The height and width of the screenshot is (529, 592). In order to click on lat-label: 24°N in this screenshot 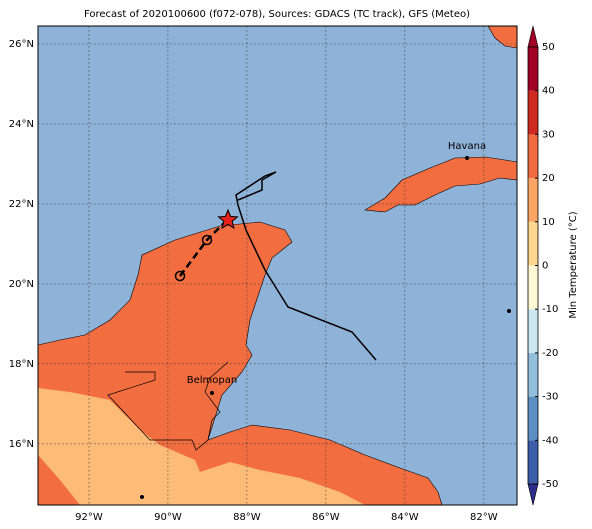, I will do `click(21, 124)`.